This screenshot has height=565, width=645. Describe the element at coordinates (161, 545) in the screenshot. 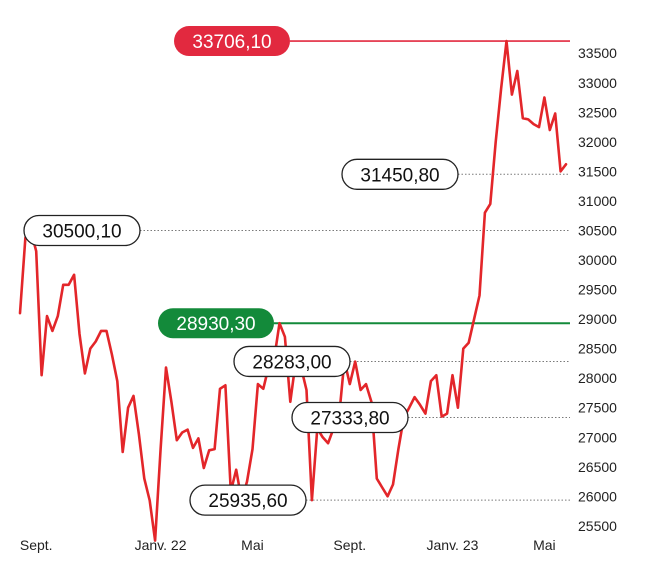

I see `x-tick-label: Janv. 22` at that location.